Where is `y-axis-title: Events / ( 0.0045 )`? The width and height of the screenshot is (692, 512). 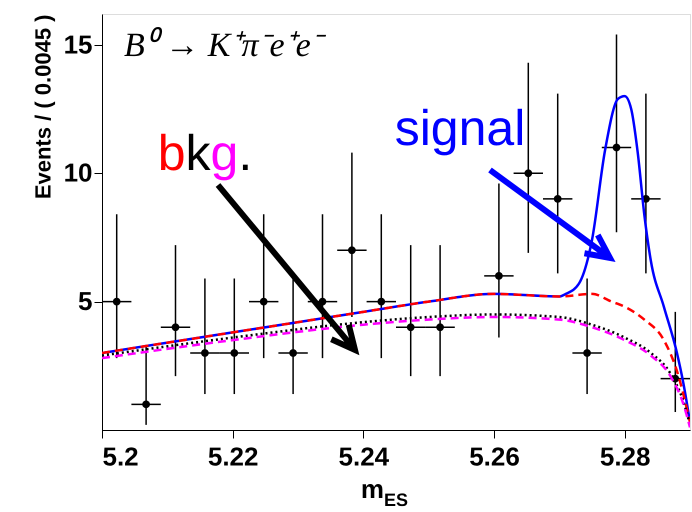 y-axis-title: Events / ( 0.0045 ) is located at coordinates (43, 107).